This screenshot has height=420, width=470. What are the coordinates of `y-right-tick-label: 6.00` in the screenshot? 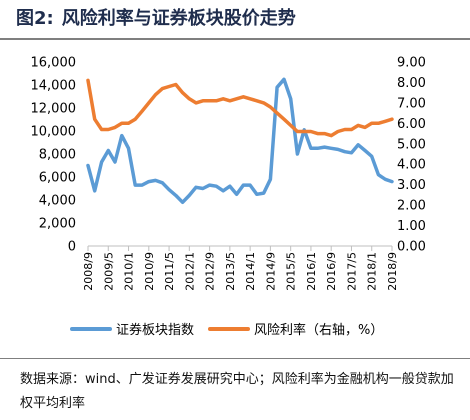 It's located at (411, 124).